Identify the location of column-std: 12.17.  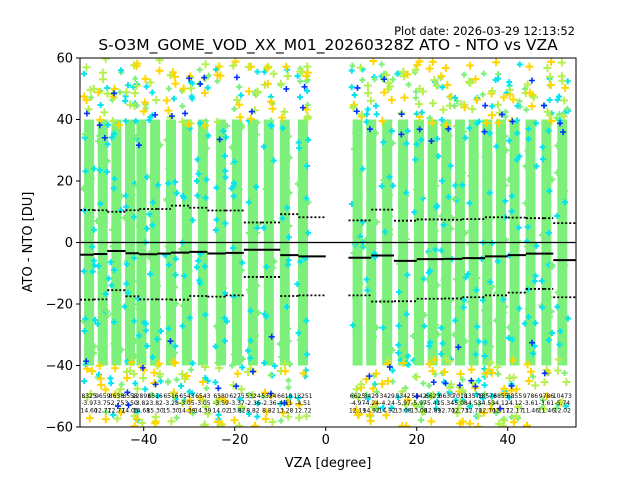
(500, 411).